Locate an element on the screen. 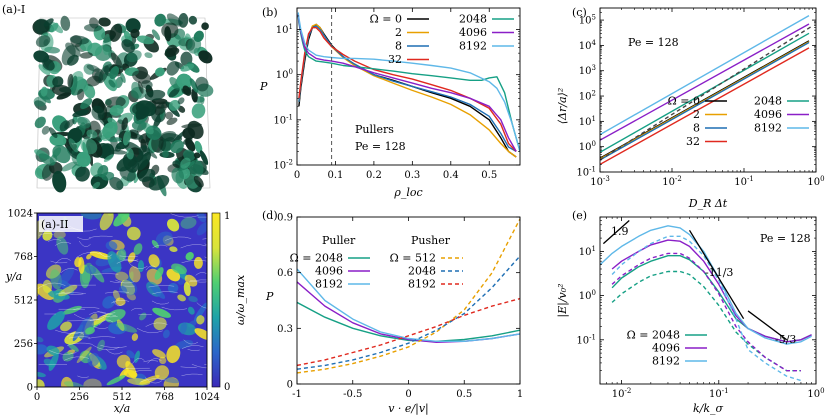  y-tick-label: 0 is located at coordinates (290, 385).